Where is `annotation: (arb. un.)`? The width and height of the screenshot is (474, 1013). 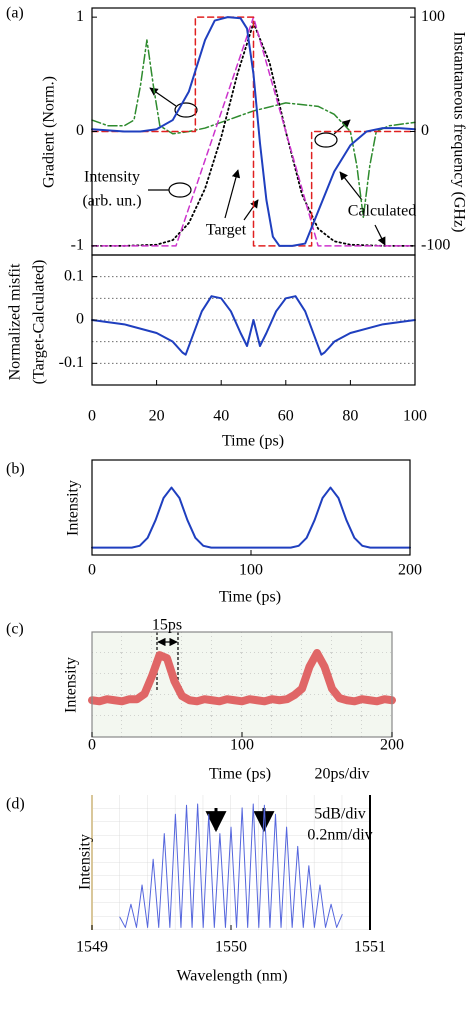 annotation: (arb. un.) is located at coordinates (111, 201).